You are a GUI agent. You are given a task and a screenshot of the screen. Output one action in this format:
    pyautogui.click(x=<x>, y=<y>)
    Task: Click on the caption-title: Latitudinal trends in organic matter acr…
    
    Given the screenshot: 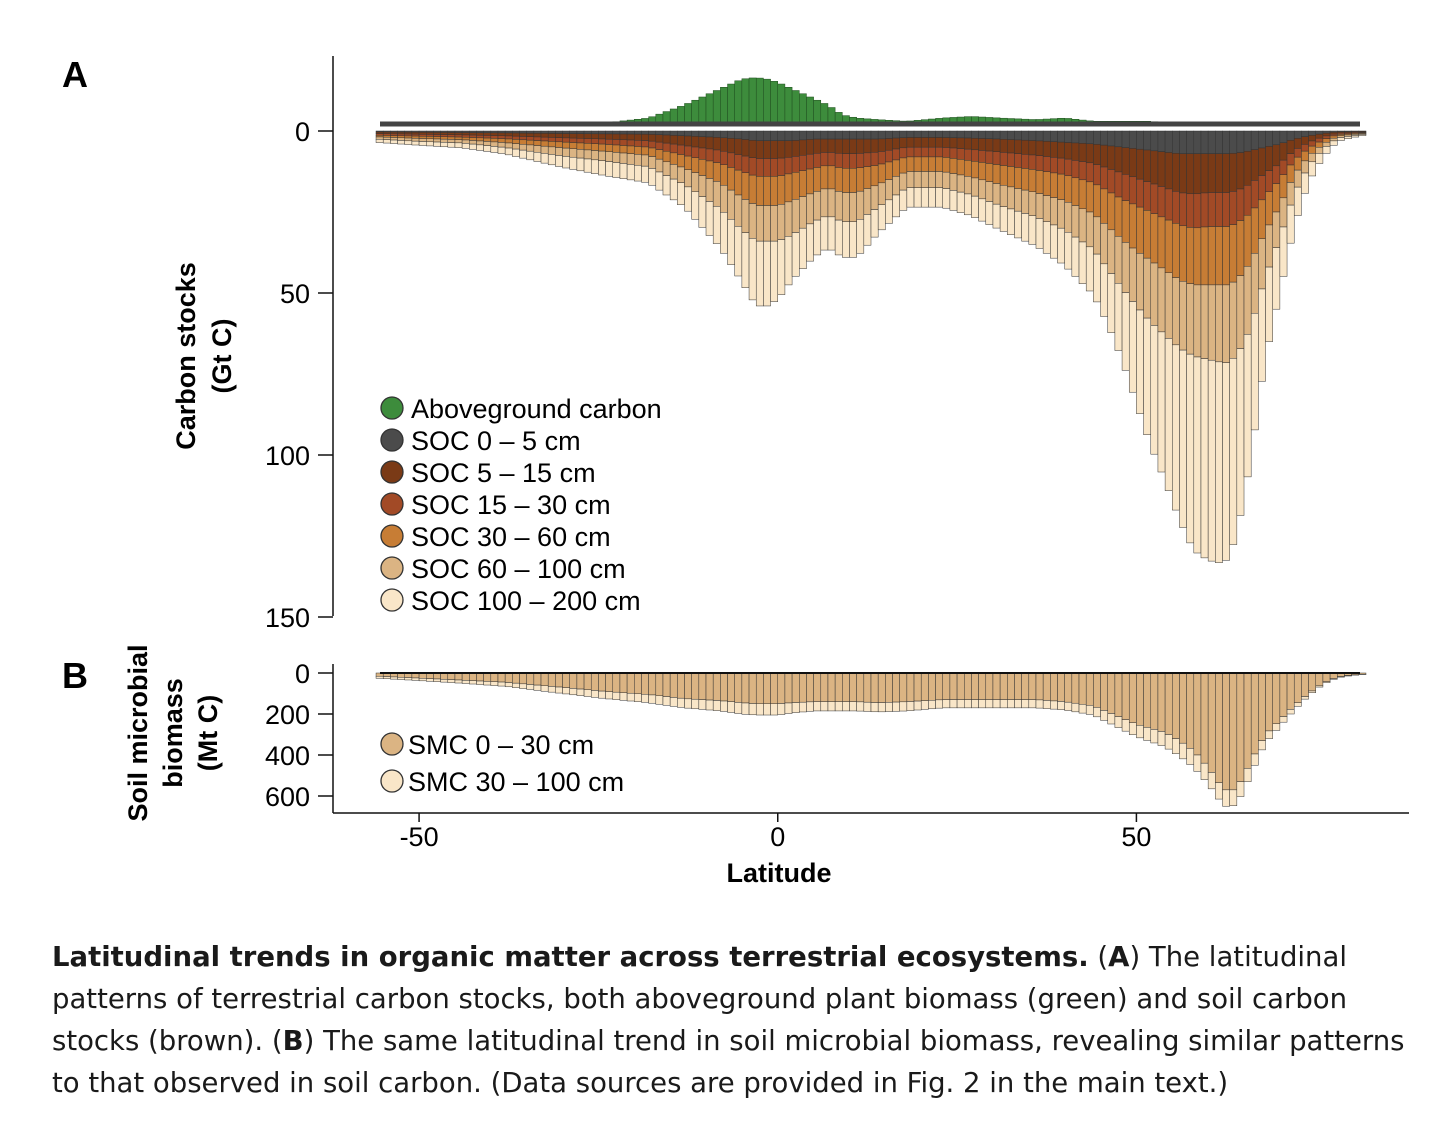 What is the action you would take?
    pyautogui.click(x=570, y=957)
    